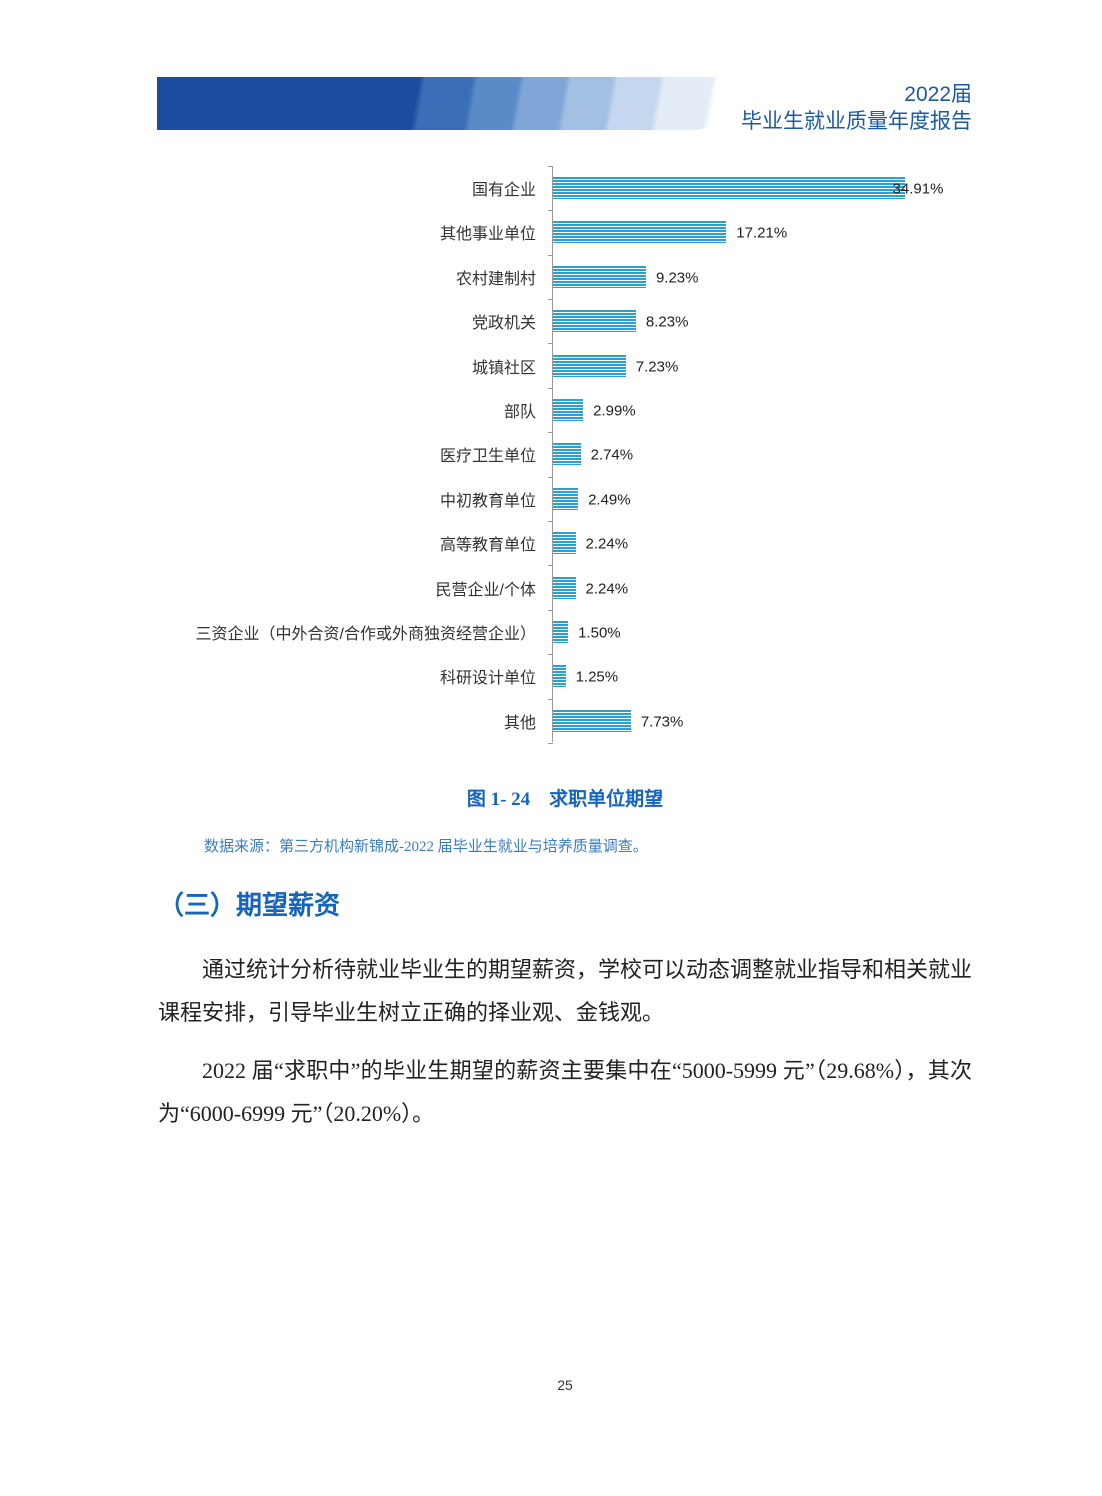  What do you see at coordinates (662, 722) in the screenshot?
I see `data-label: 7.73%` at bounding box center [662, 722].